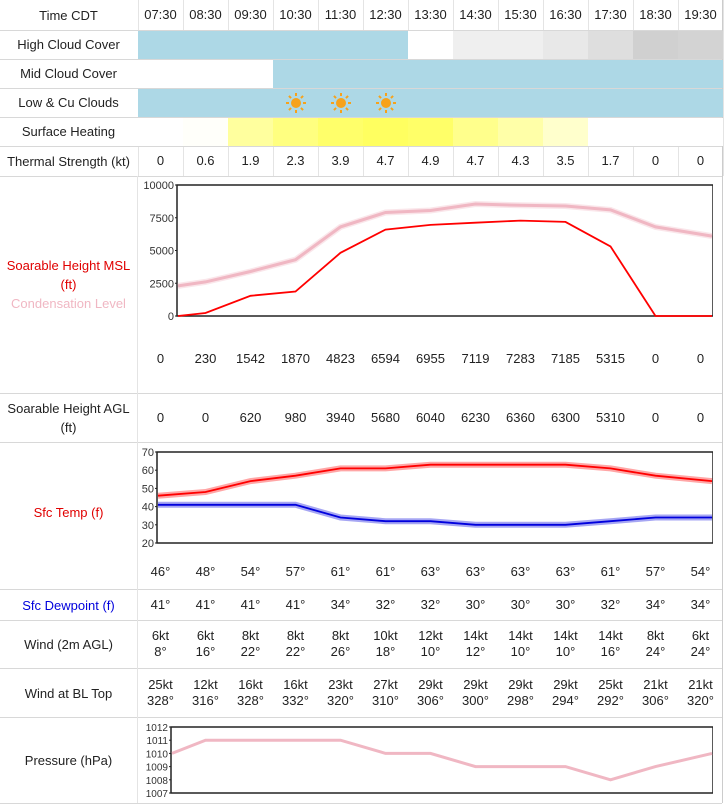  What do you see at coordinates (520, 571) in the screenshot?
I see `sfc-temp-value: 63°` at bounding box center [520, 571].